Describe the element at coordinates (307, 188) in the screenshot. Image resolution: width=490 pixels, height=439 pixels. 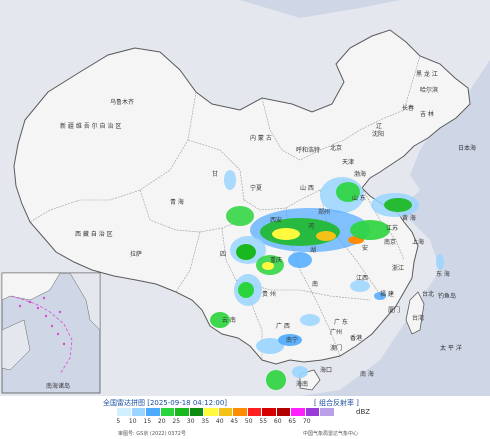
I see `label-shanxi: 山 西` at that location.